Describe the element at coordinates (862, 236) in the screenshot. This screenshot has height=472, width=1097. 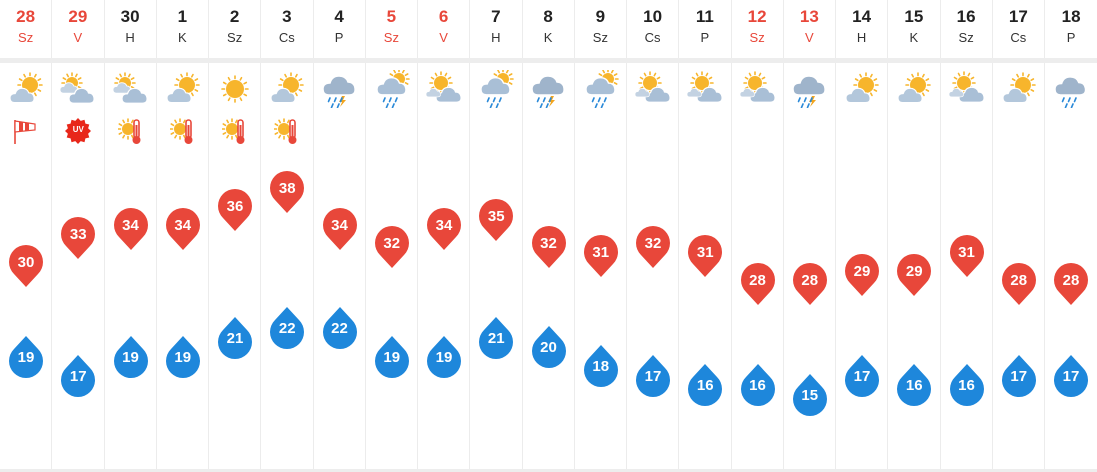
I see `day-column: 14 H 29 17` at that location.